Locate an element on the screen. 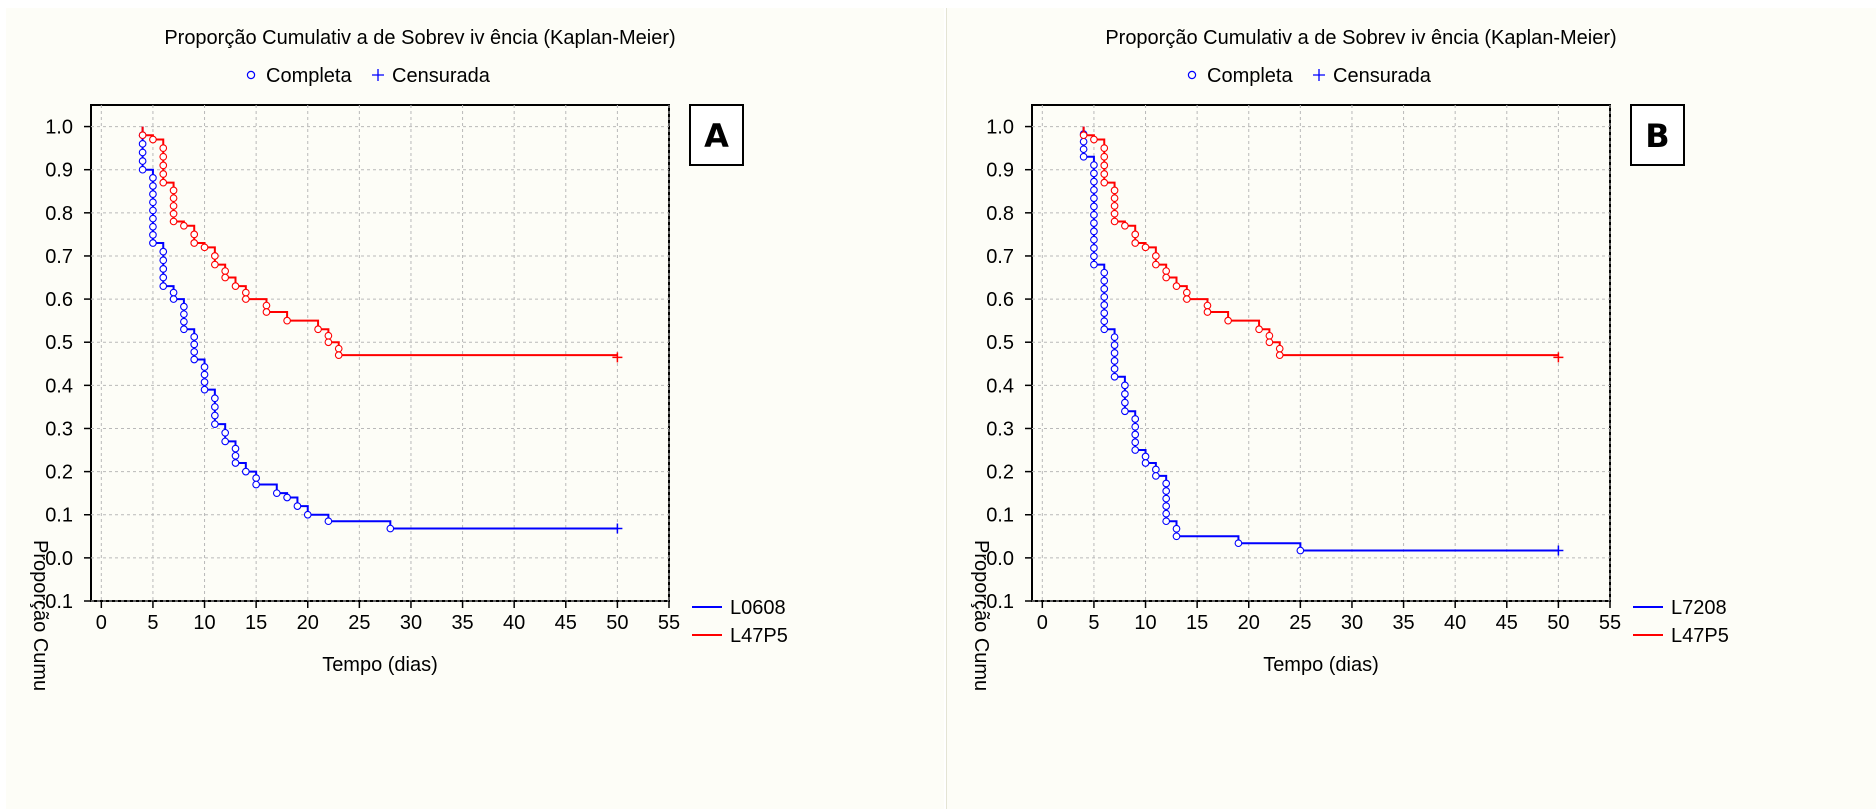 This screenshot has height=809, width=1876. y-tick-label: 0.0 is located at coordinates (59, 559).